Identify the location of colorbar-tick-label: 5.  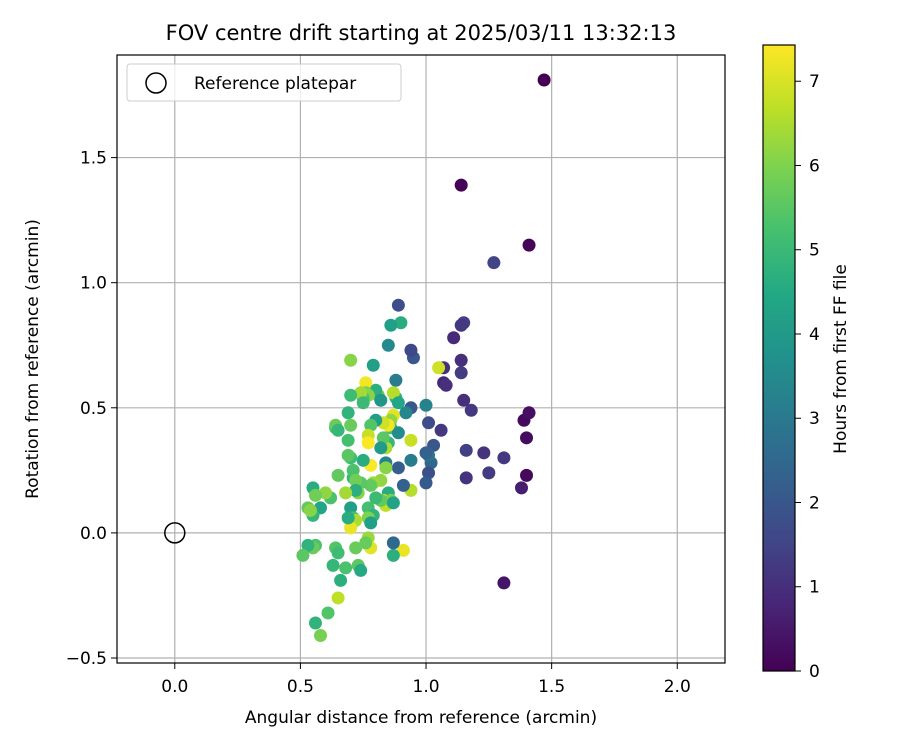
(814, 251).